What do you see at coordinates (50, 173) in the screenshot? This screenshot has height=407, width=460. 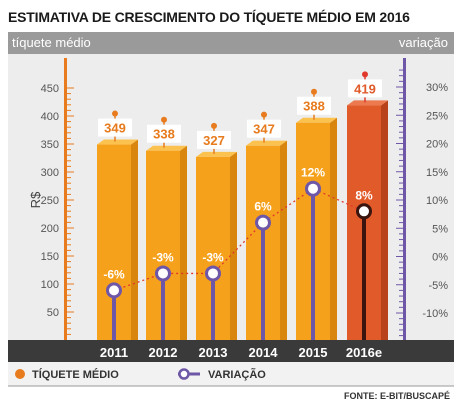 I see `y-tick-label: 300` at bounding box center [50, 173].